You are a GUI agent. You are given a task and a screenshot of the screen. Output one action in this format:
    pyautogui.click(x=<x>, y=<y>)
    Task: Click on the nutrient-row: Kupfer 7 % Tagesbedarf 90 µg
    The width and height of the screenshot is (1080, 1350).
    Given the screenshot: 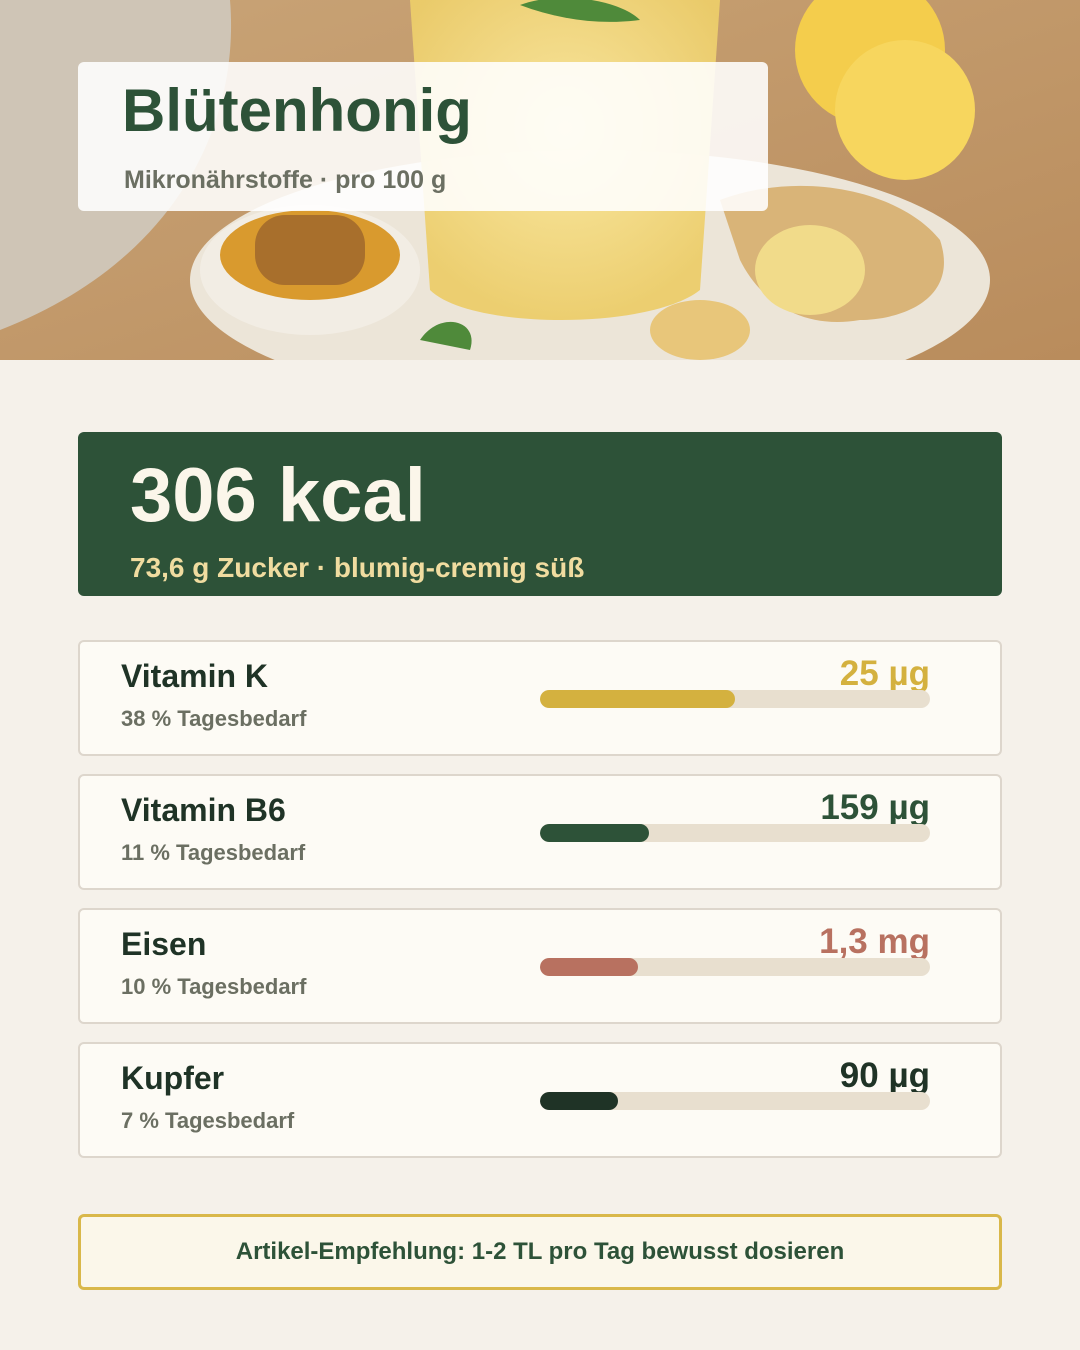 What is the action you would take?
    pyautogui.click(x=540, y=1100)
    